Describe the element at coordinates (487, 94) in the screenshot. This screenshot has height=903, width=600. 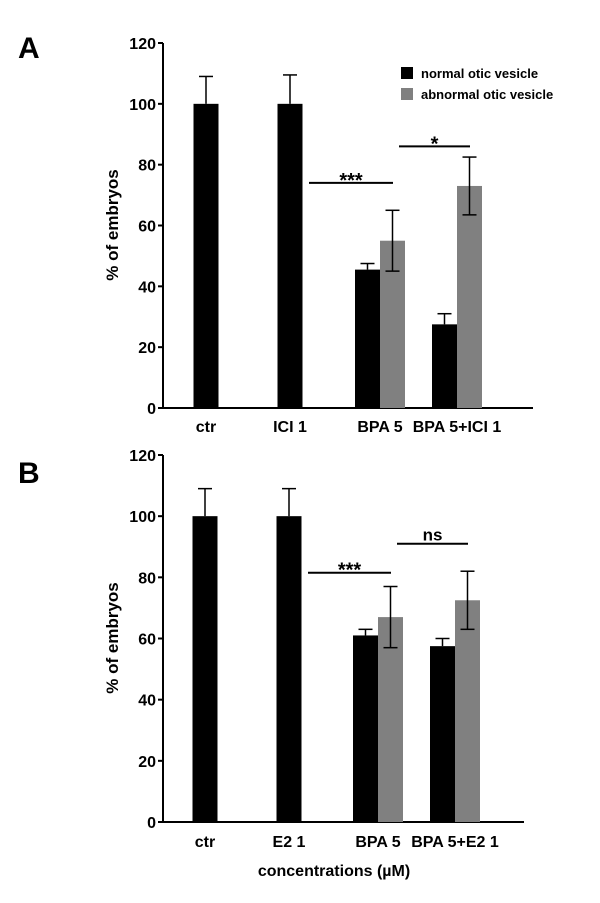
I see `legend-label-abnormal: abnormal otic vesicle` at that location.